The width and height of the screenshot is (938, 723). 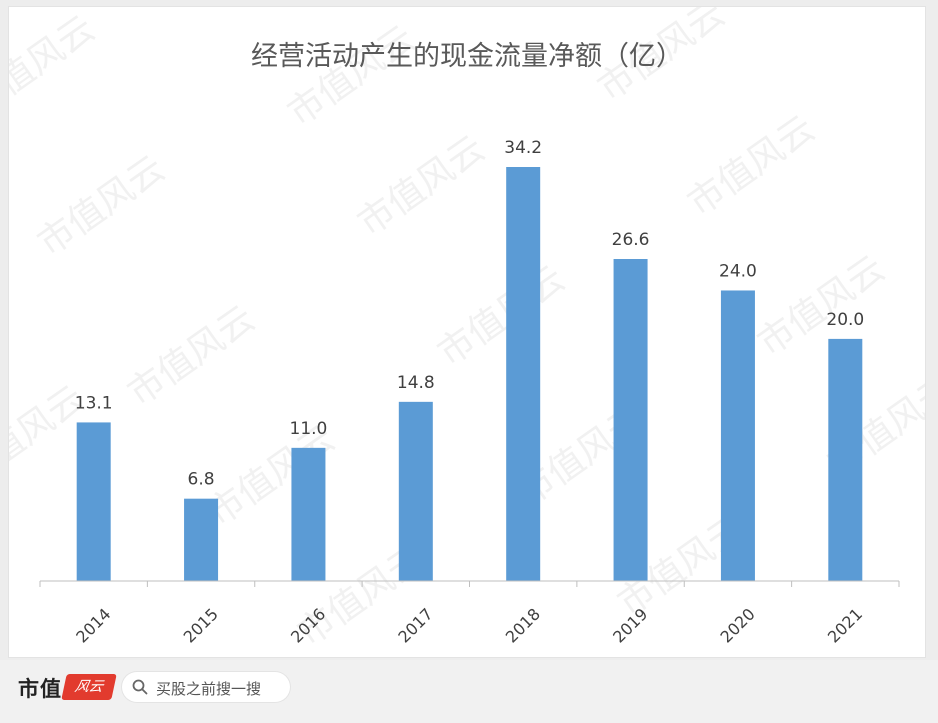 What do you see at coordinates (523, 374) in the screenshot?
I see `bar-2018` at bounding box center [523, 374].